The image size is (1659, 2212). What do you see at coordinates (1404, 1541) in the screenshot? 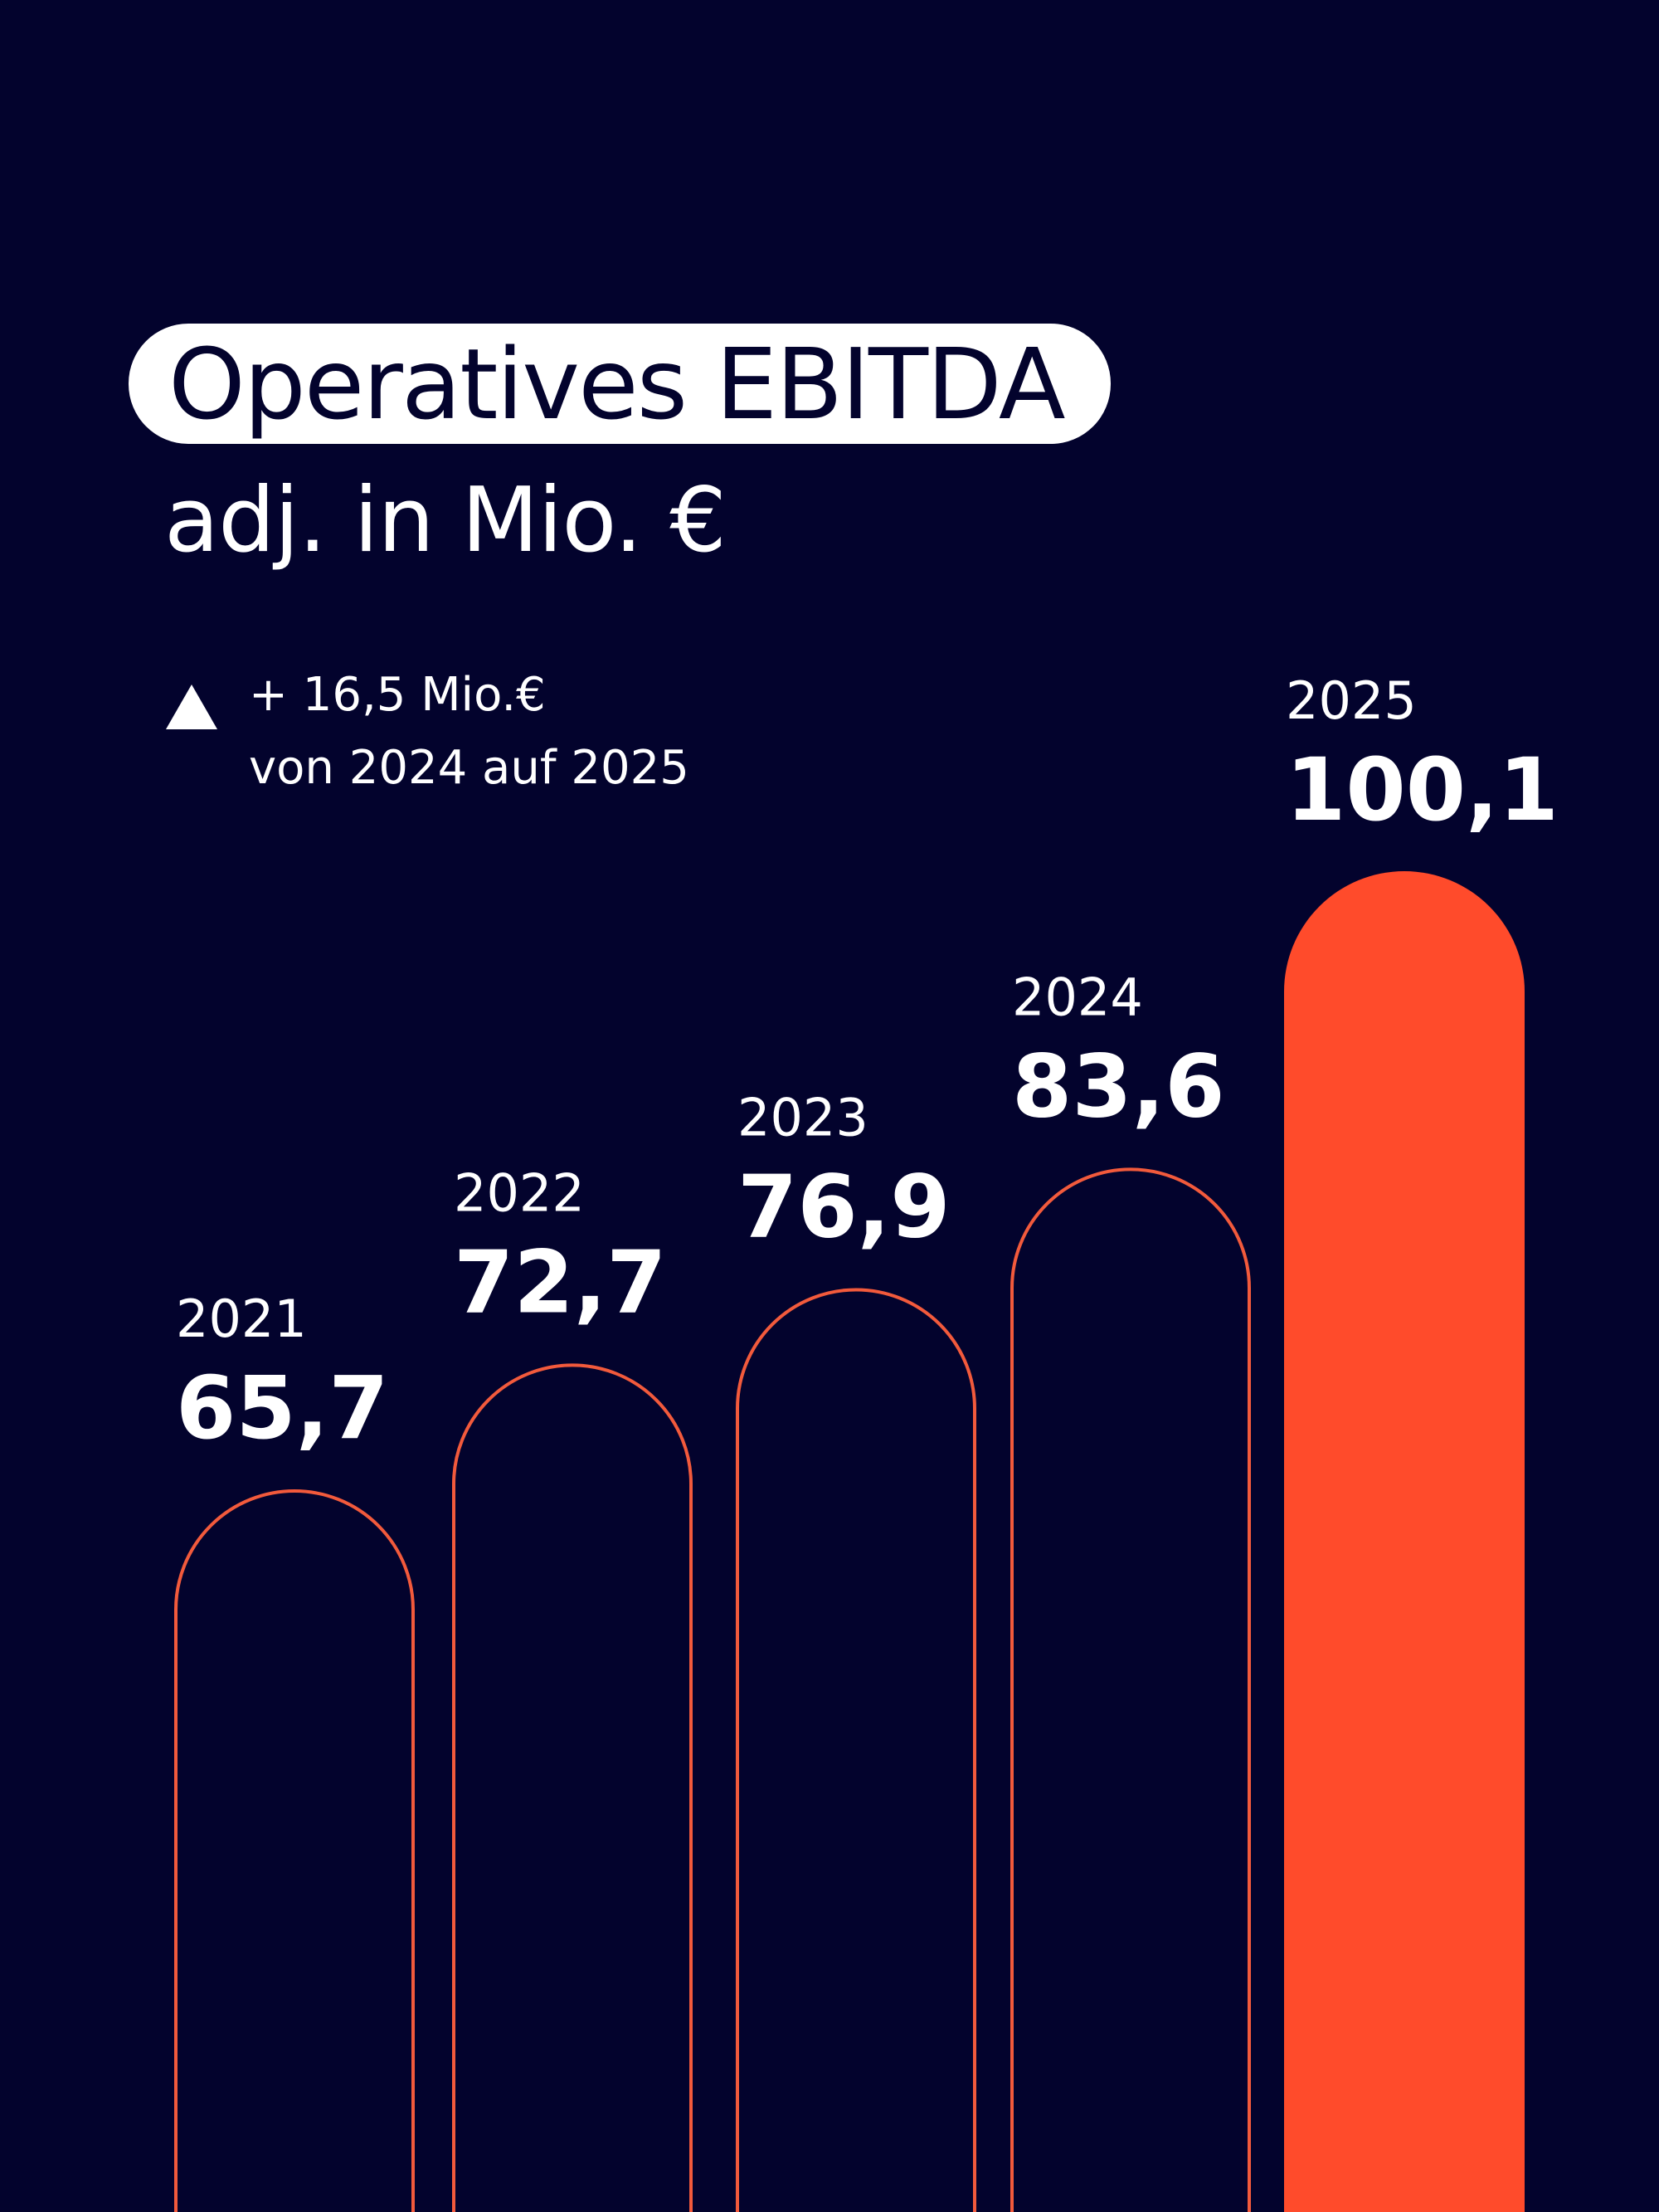
I see `bar-2025` at bounding box center [1404, 1541].